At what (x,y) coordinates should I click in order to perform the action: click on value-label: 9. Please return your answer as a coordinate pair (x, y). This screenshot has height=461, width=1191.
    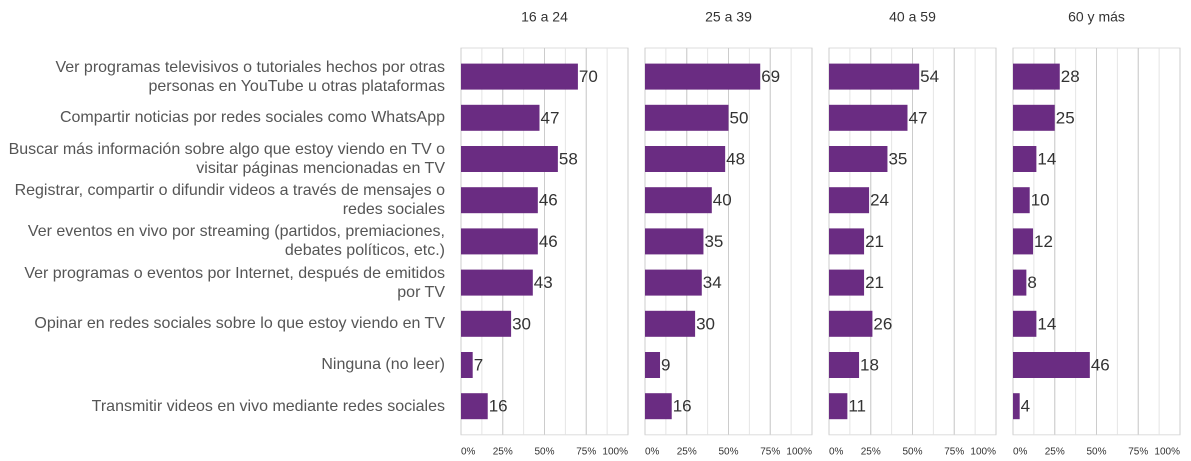
    Looking at the image, I should click on (665, 364).